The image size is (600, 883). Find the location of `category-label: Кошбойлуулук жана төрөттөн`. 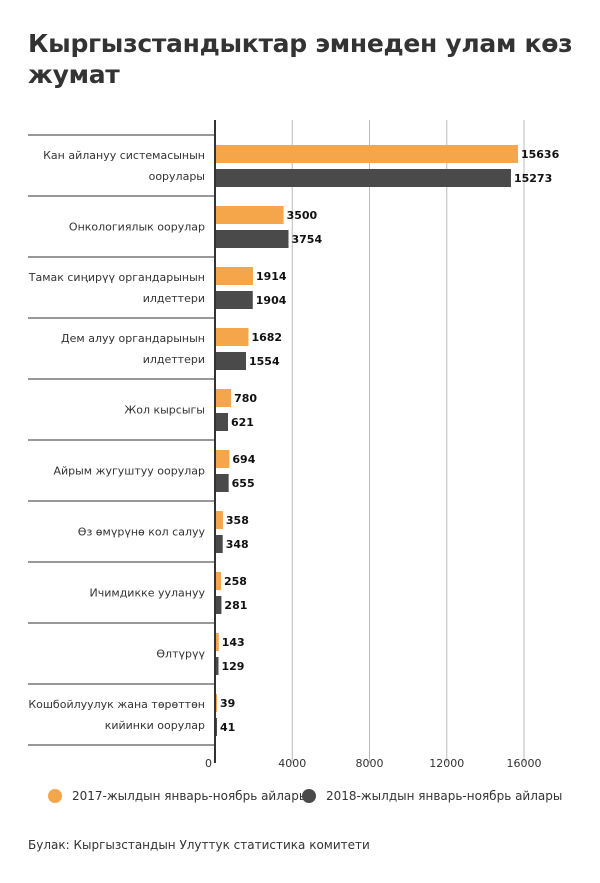

category-label: Кошбойлуулук жана төрөттөн is located at coordinates (116, 704).